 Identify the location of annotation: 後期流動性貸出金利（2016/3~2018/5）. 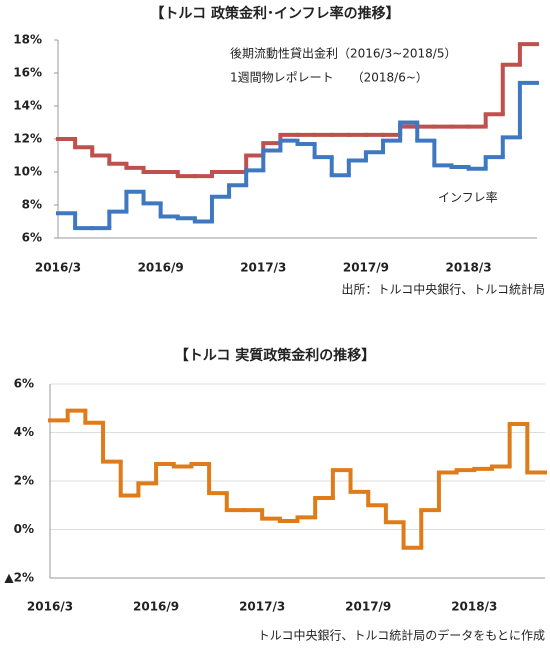
(343, 53).